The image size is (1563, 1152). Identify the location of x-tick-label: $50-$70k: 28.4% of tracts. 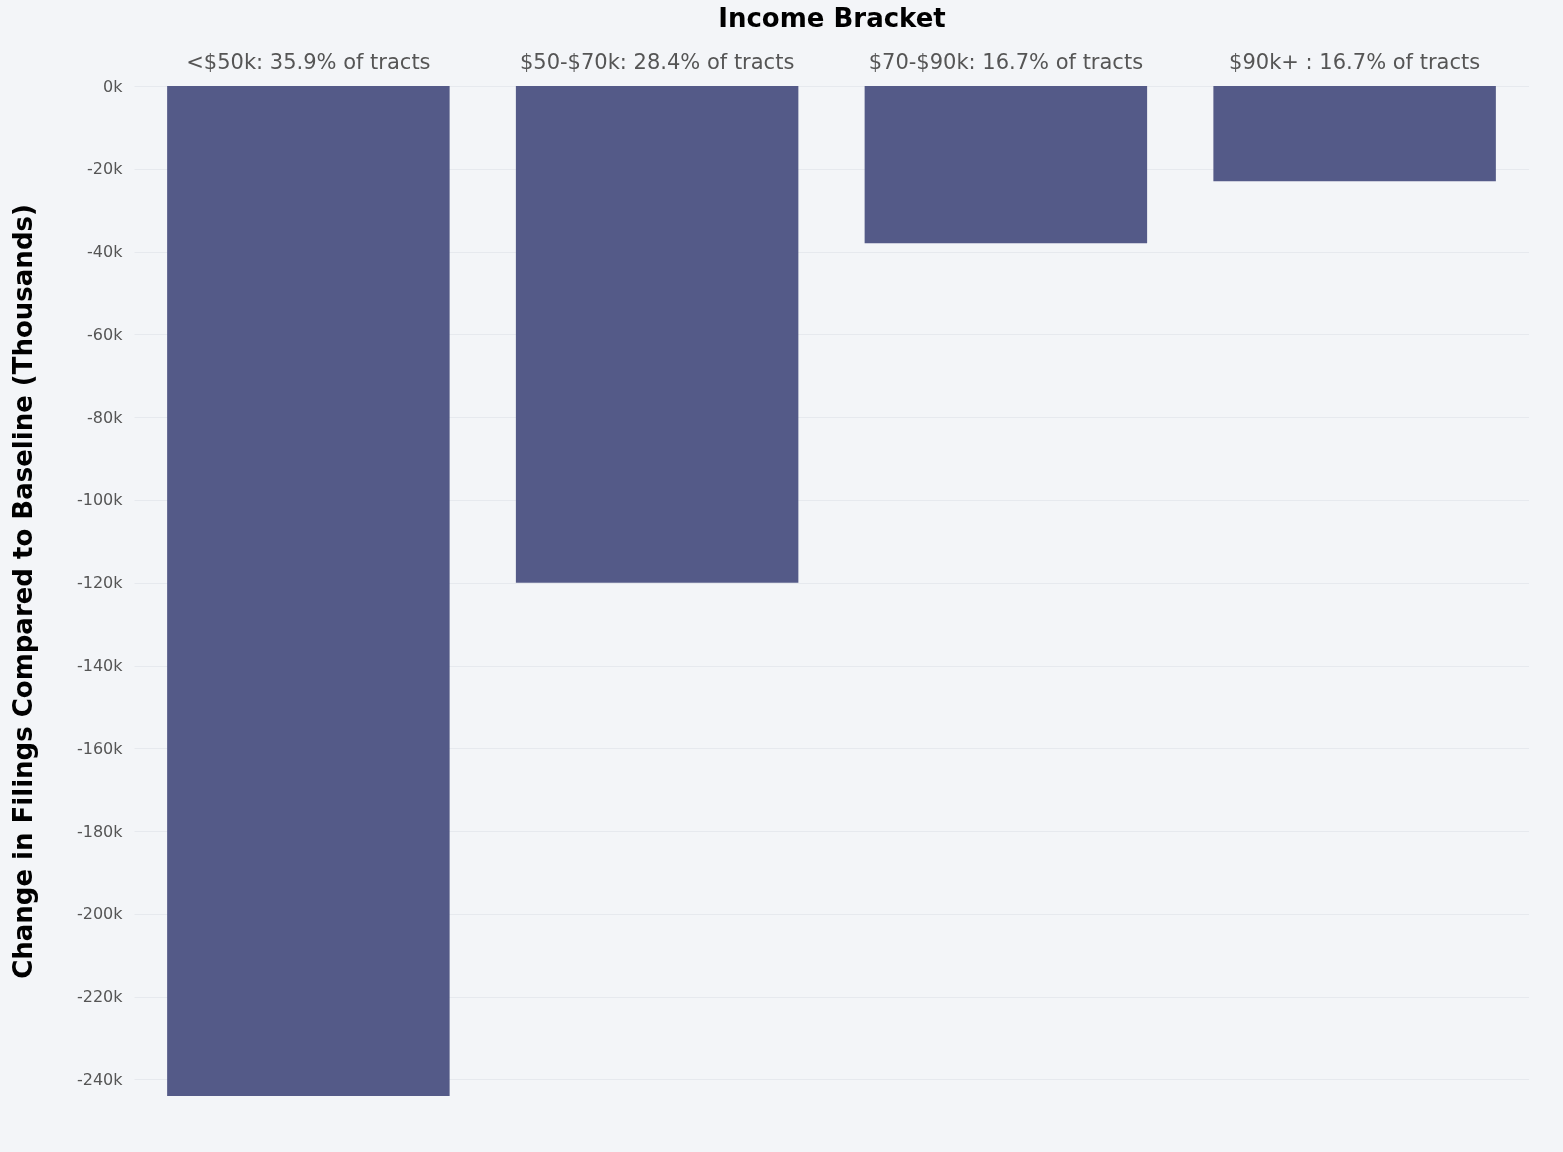
(657, 61).